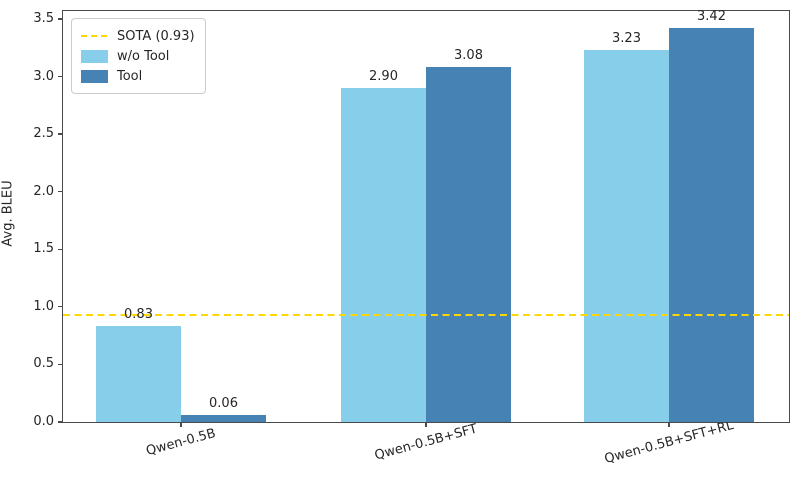 This screenshot has height=494, width=797. What do you see at coordinates (711, 17) in the screenshot?
I see `bar-value-label: 3.42` at bounding box center [711, 17].